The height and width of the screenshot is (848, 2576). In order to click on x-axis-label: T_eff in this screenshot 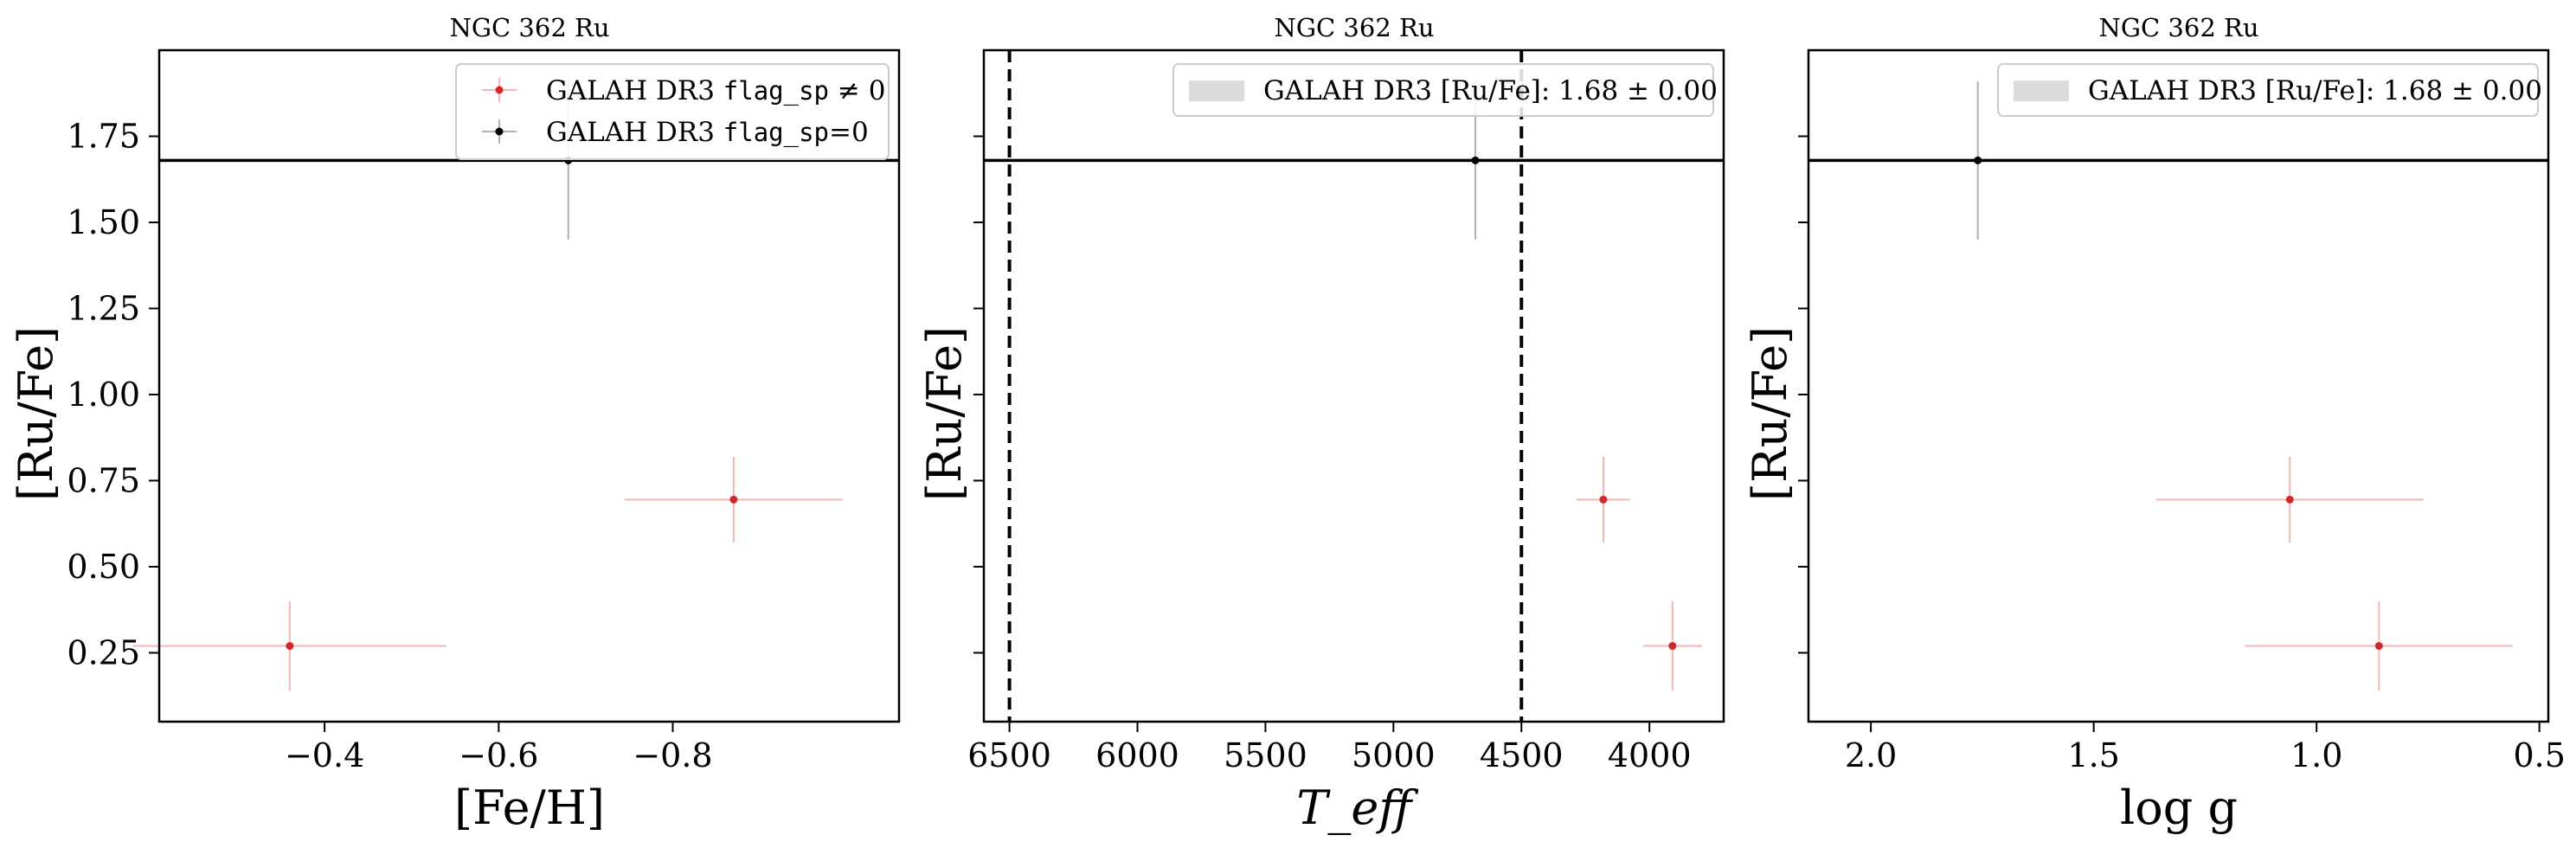, I will do `click(1357, 808)`.